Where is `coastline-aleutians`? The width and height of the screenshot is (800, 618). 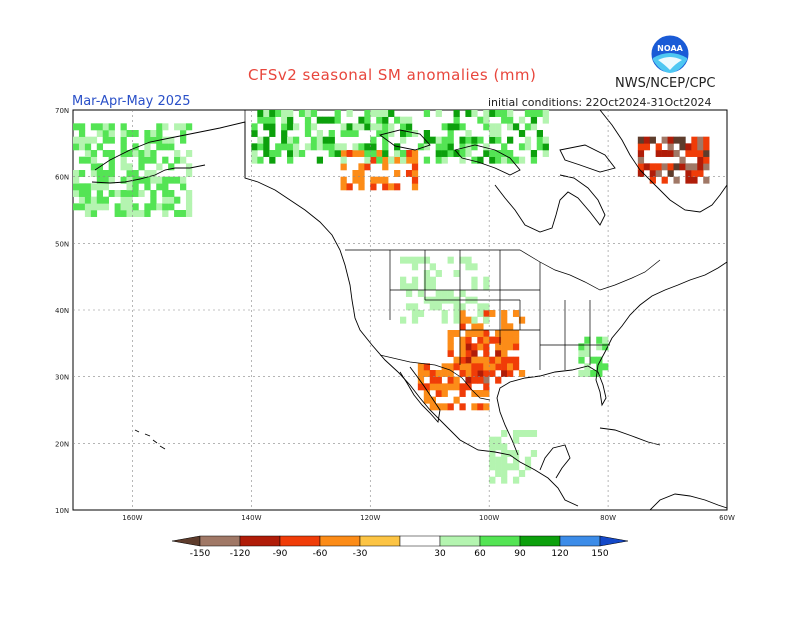
coastline-aleutians is located at coordinates (148, 174).